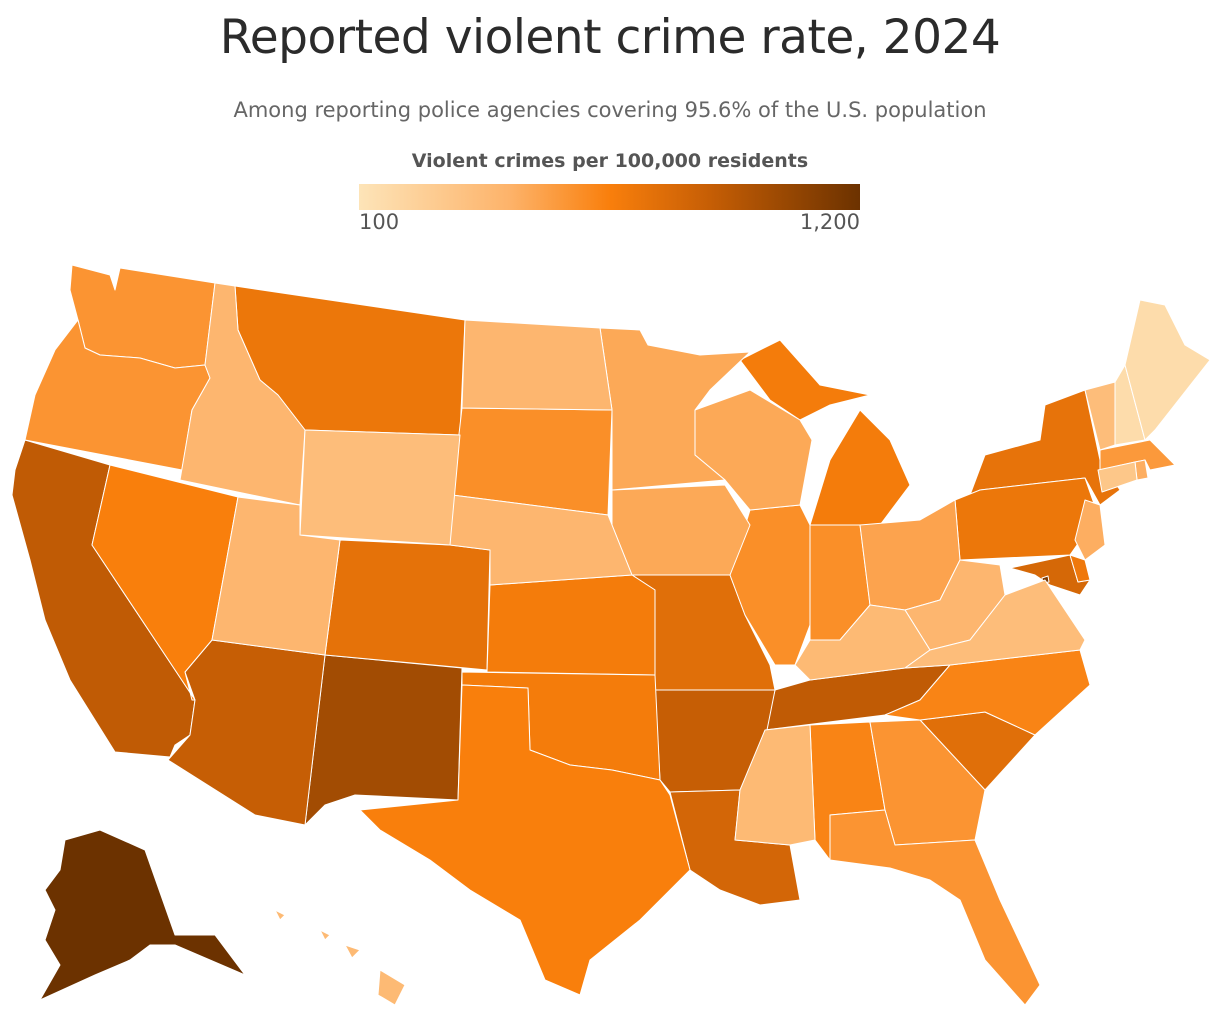  I want to click on state-maine, so click(1167, 370).